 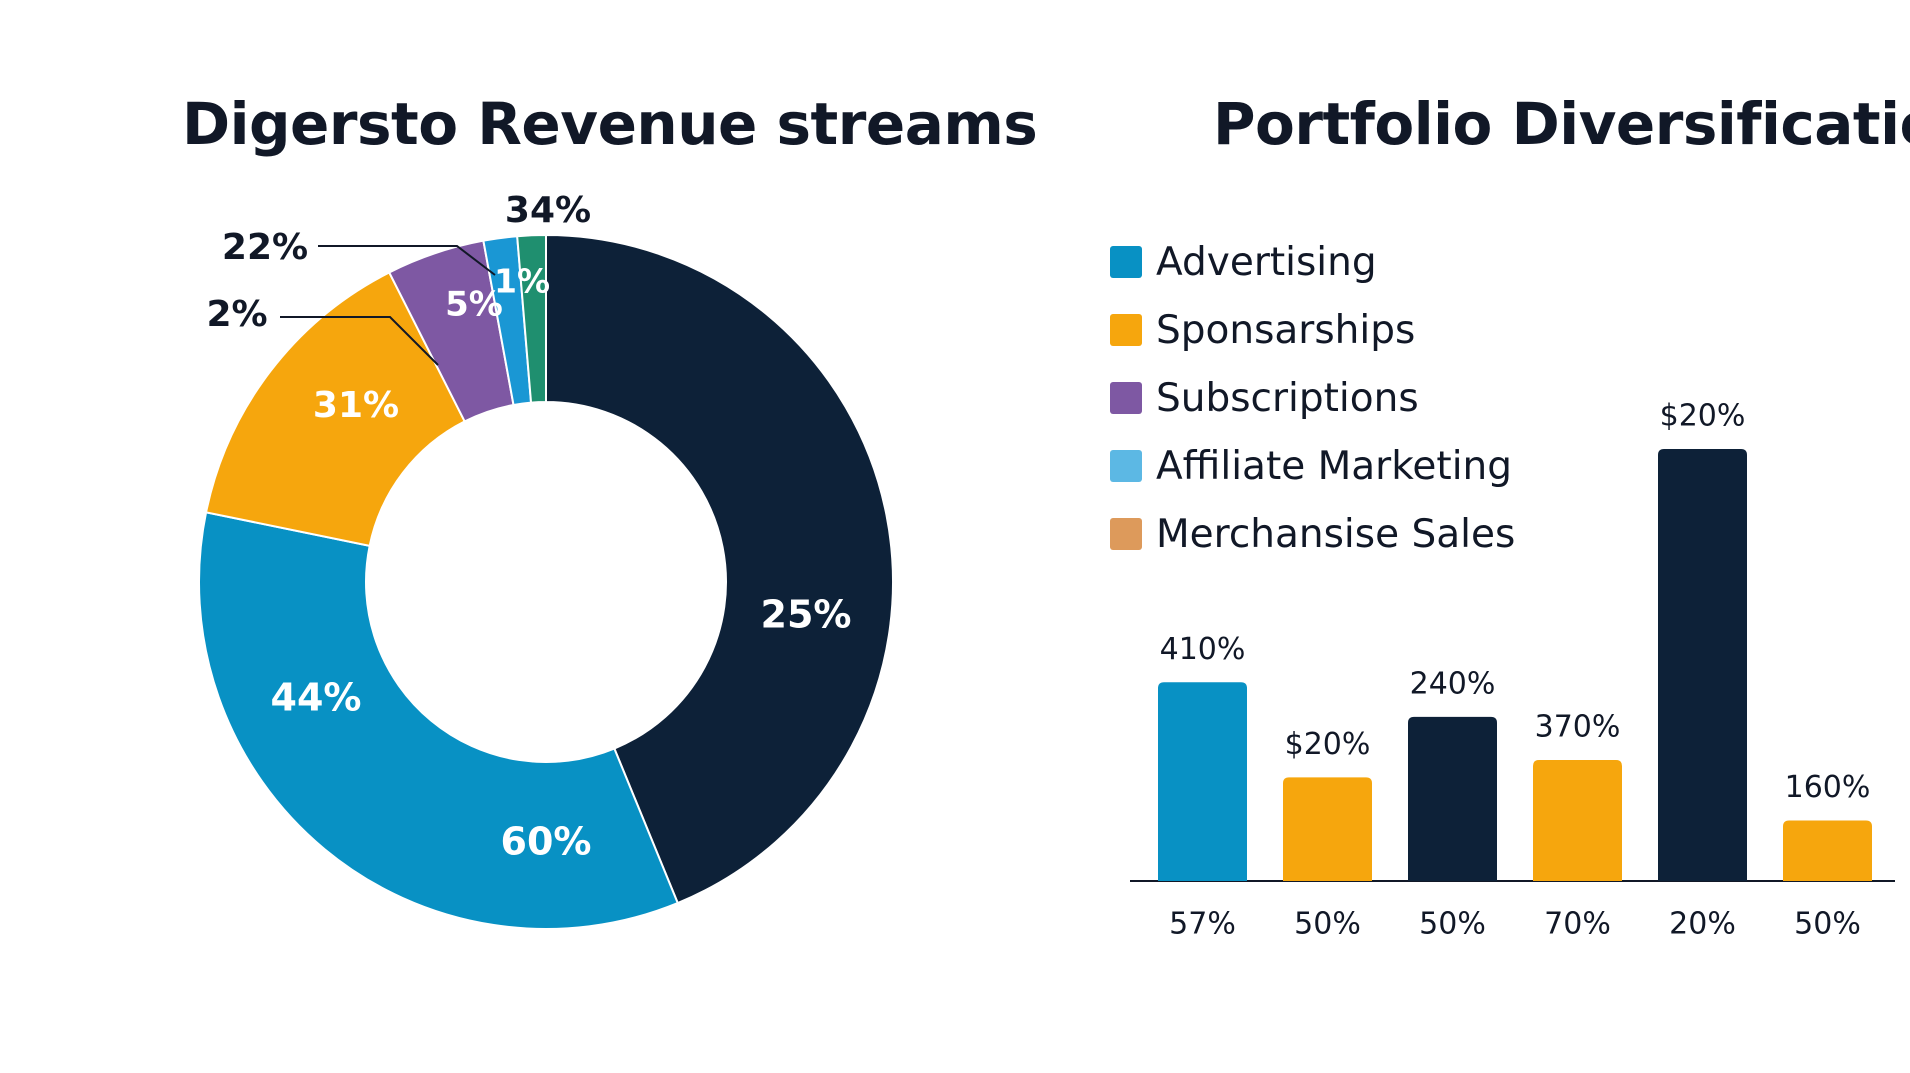 I want to click on bar-value-label: 240%, so click(x=1453, y=683).